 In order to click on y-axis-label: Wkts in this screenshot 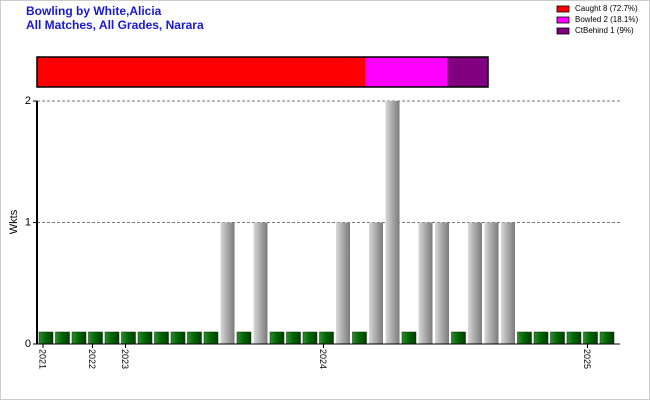, I will do `click(14, 221)`.